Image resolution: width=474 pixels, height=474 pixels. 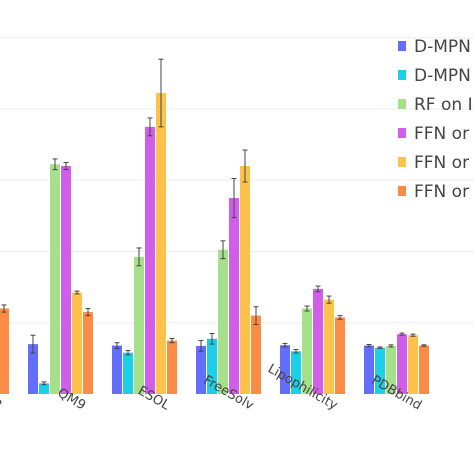 I want to click on legend-item: RF on I, so click(x=435, y=105).